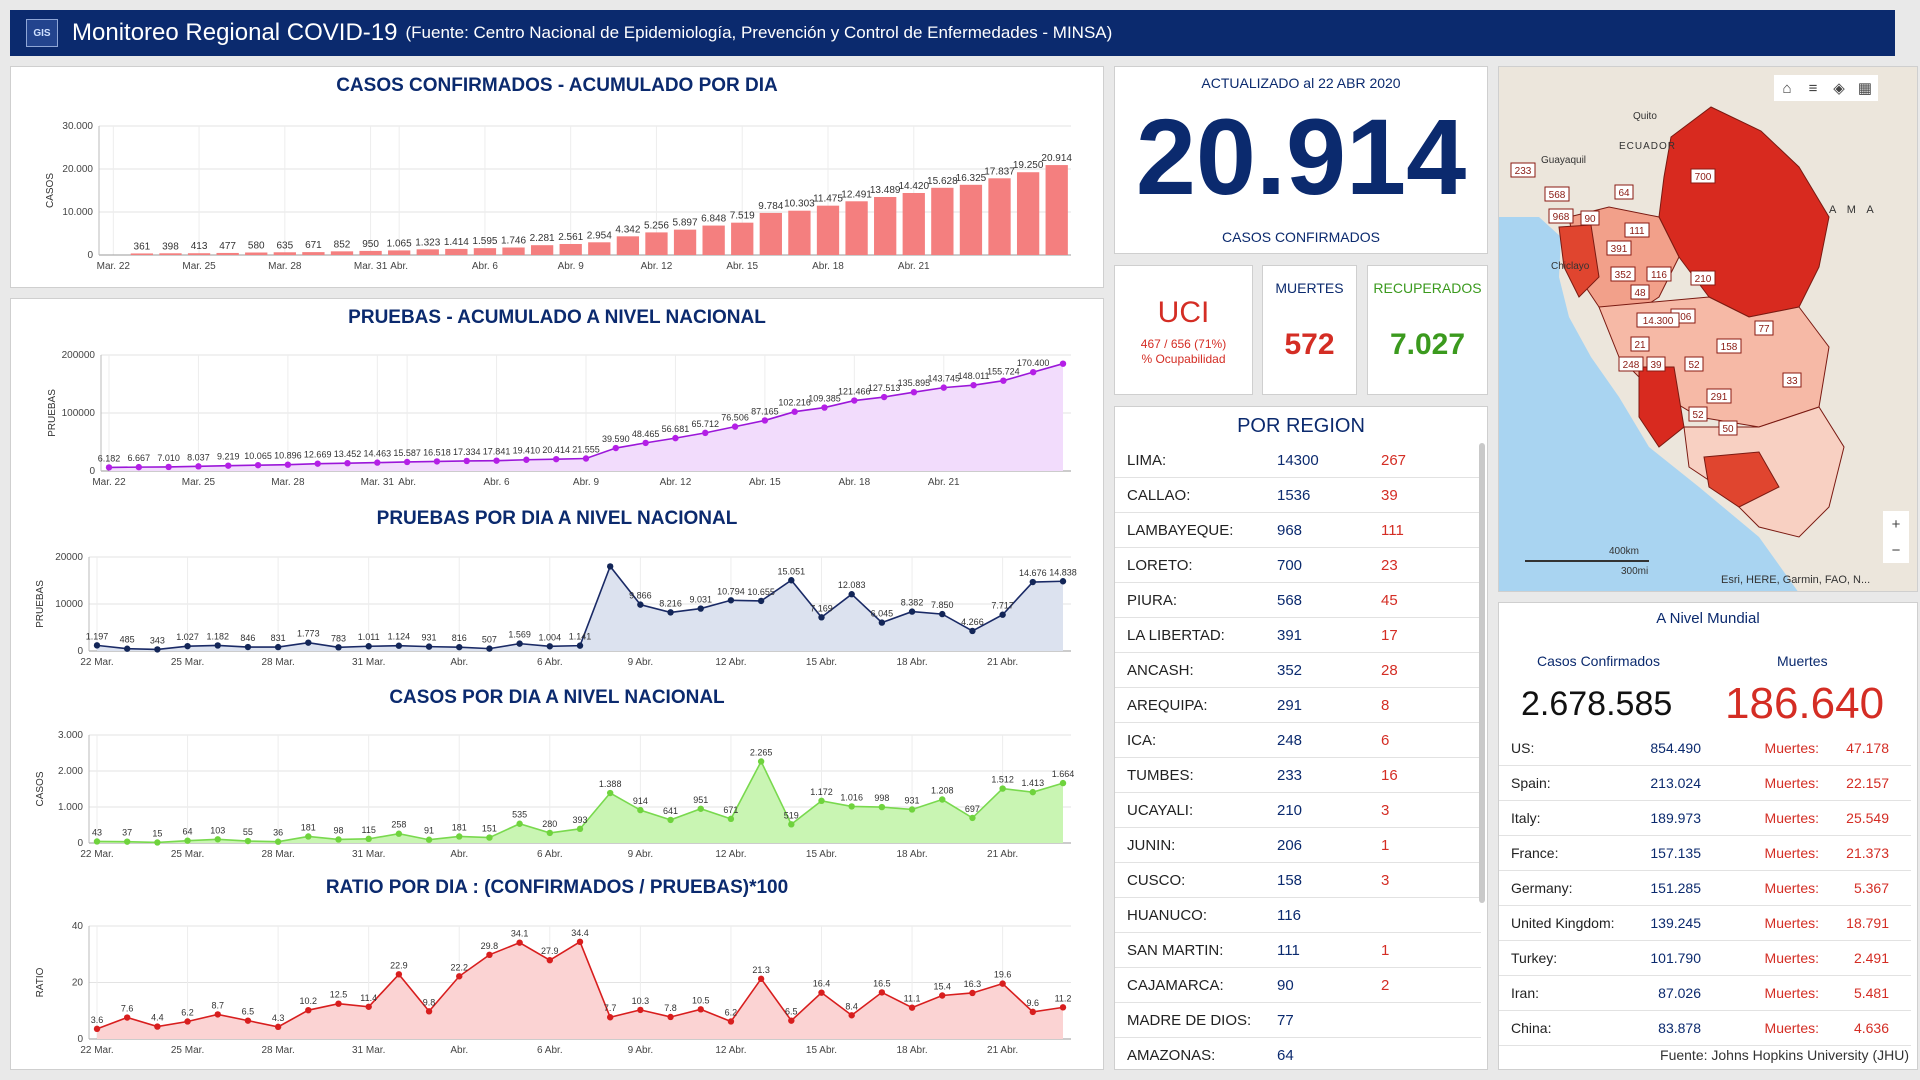 The height and width of the screenshot is (1080, 1920). What do you see at coordinates (1298, 1020) in the screenshot?
I see `region-row: MADRE DE DIOS: 77` at bounding box center [1298, 1020].